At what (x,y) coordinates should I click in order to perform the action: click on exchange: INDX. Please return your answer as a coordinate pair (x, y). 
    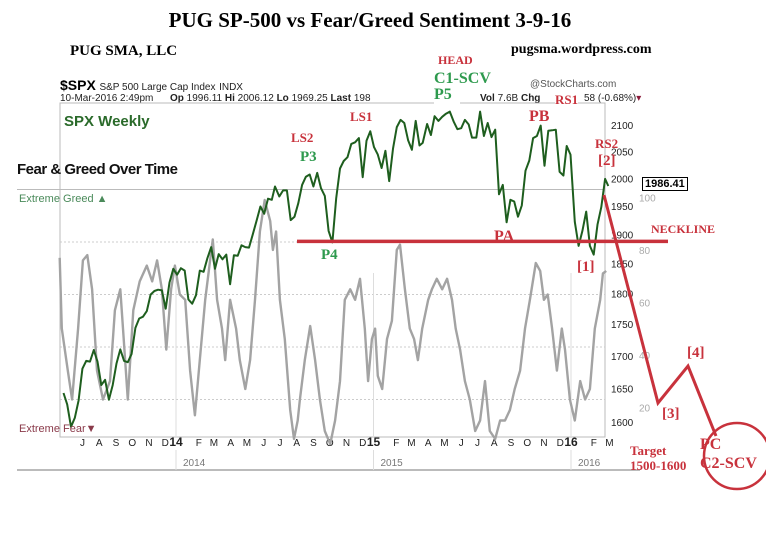
    Looking at the image, I should click on (231, 87).